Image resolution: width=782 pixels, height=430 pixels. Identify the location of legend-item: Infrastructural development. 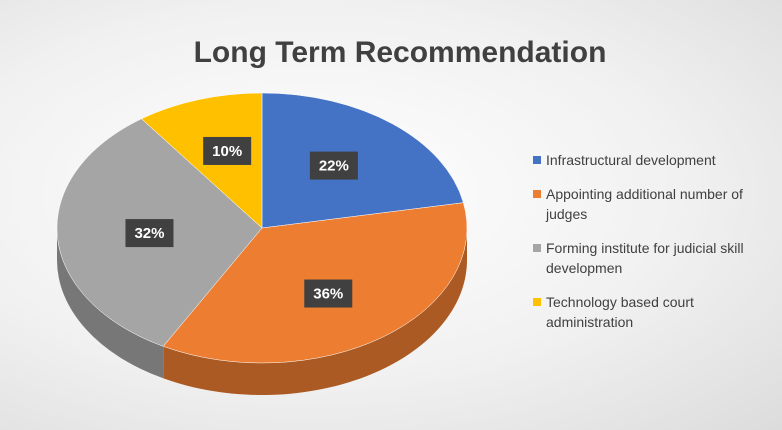
(645, 160).